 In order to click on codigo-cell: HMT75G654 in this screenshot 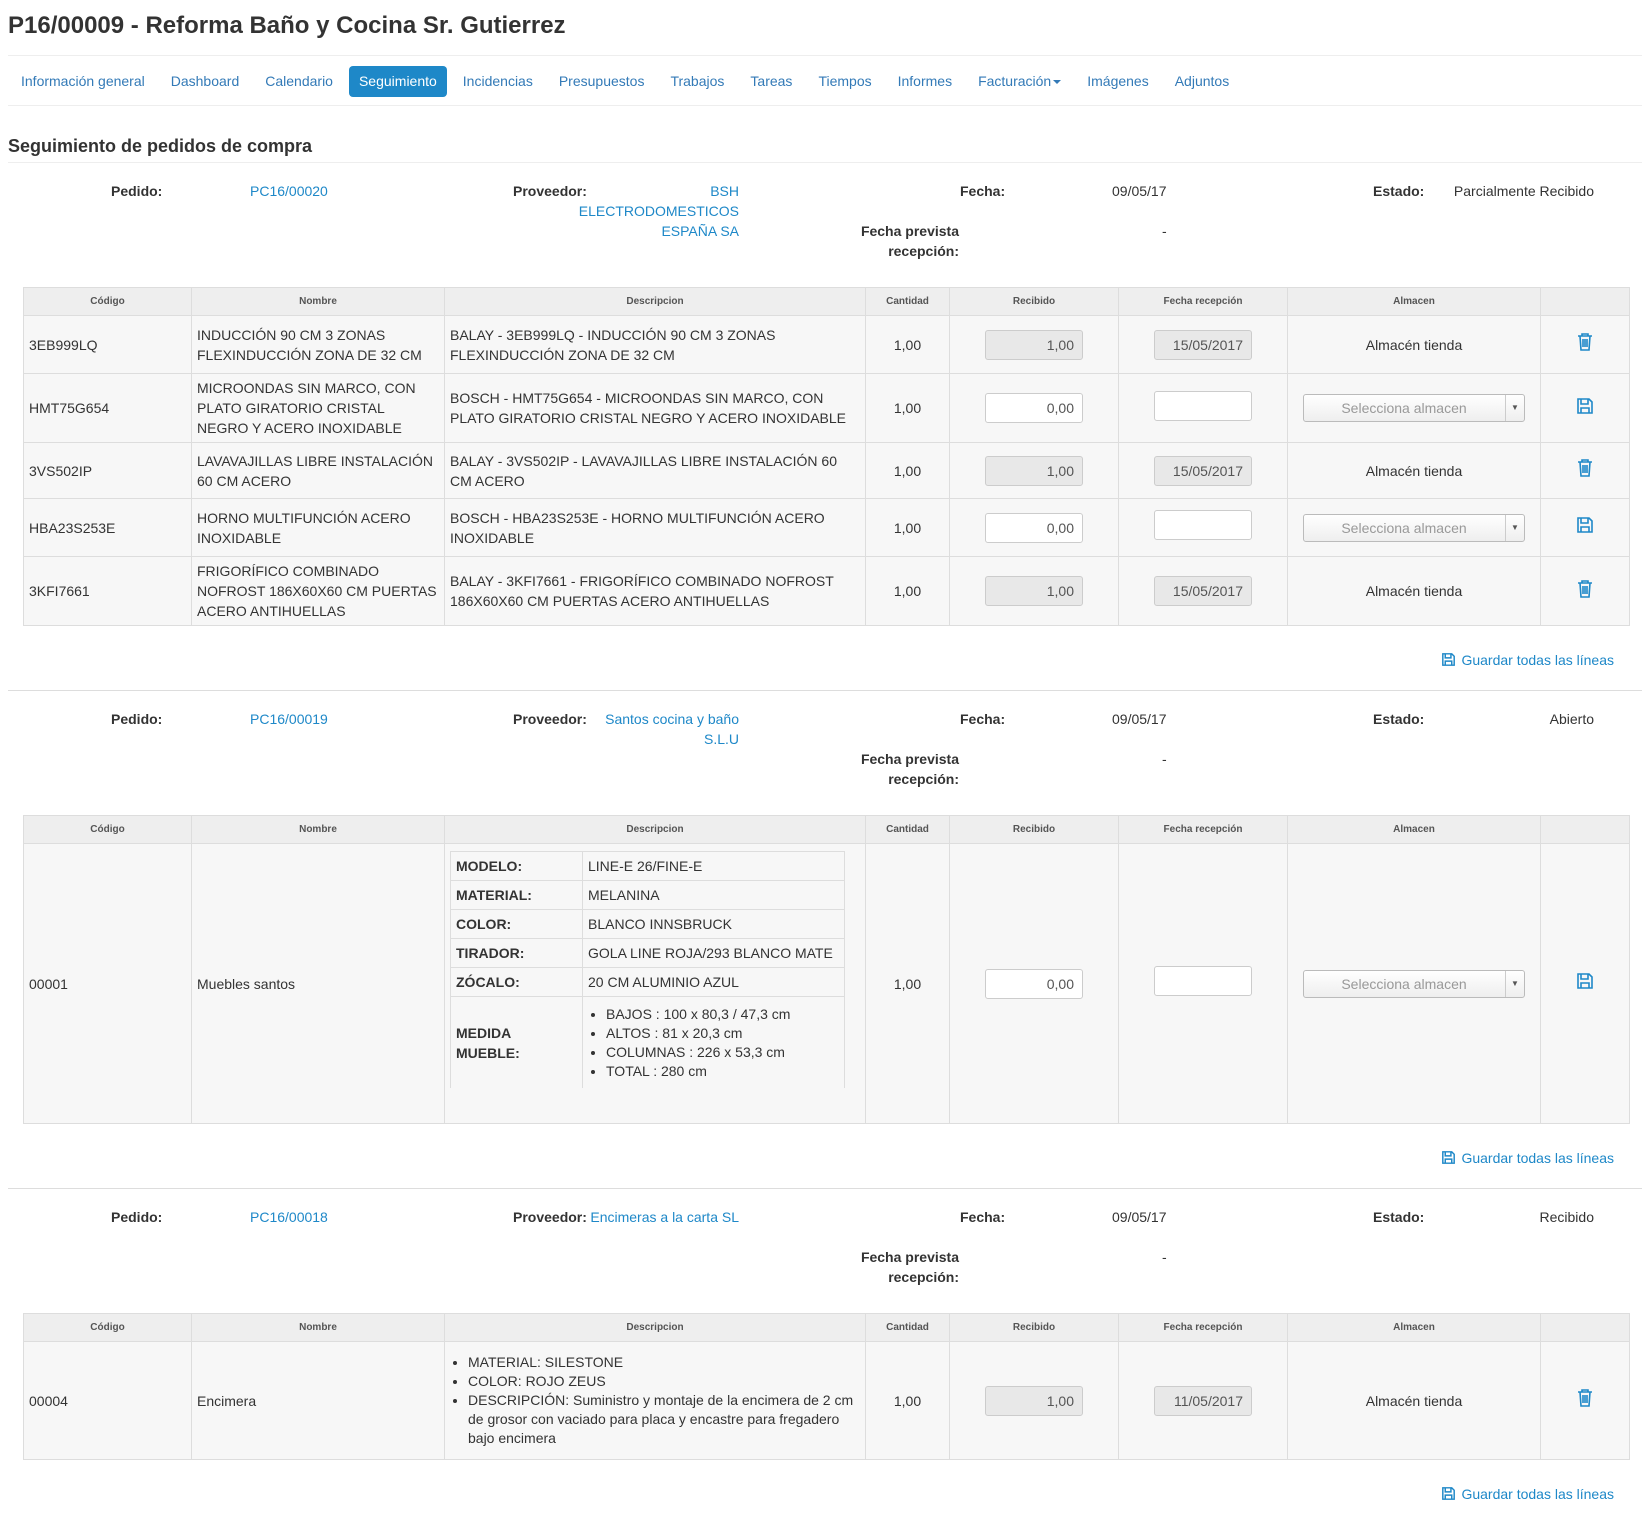, I will do `click(107, 408)`.